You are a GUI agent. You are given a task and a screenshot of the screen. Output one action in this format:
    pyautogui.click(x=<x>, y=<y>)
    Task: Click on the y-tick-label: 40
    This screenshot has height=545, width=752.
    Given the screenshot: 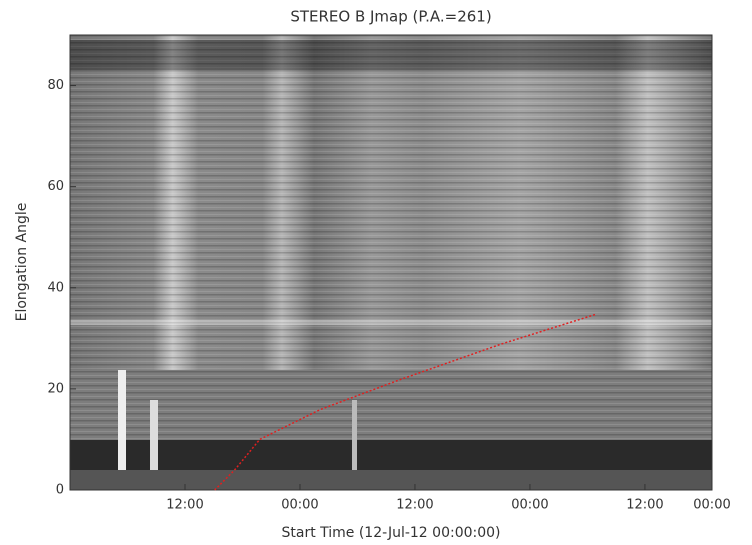 What is the action you would take?
    pyautogui.click(x=55, y=287)
    